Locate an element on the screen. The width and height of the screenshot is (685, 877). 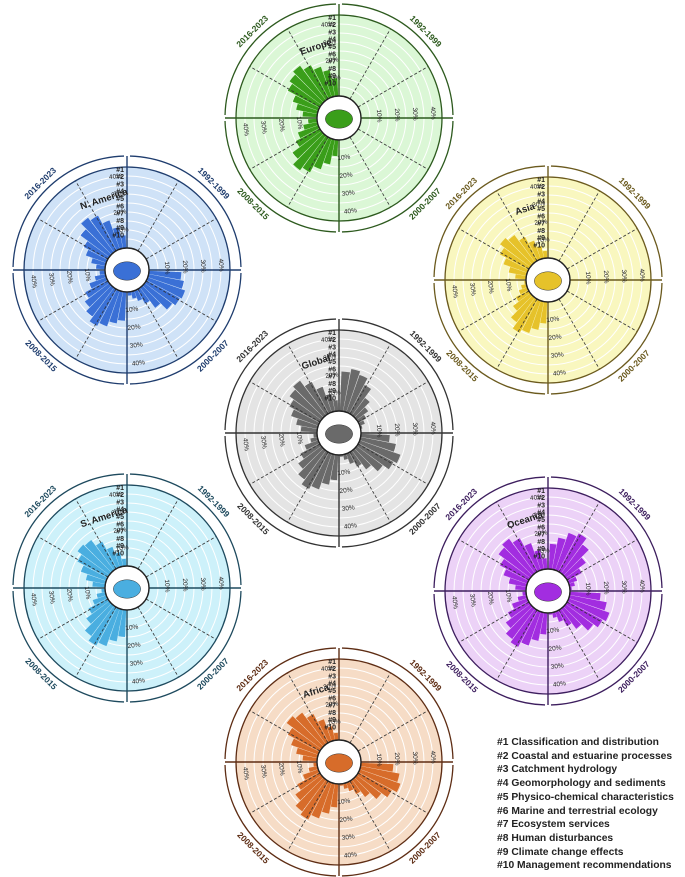
legend-item: #8 Human disturbances is located at coordinates (590, 839).